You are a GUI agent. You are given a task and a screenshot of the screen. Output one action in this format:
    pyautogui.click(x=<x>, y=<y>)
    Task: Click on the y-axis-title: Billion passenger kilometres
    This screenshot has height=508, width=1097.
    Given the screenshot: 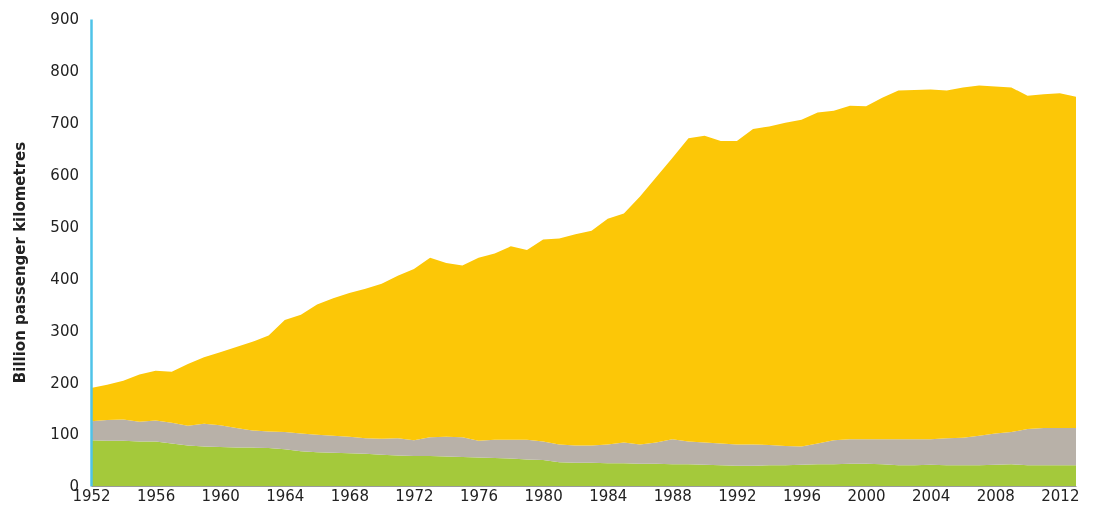 What is the action you would take?
    pyautogui.click(x=20, y=262)
    